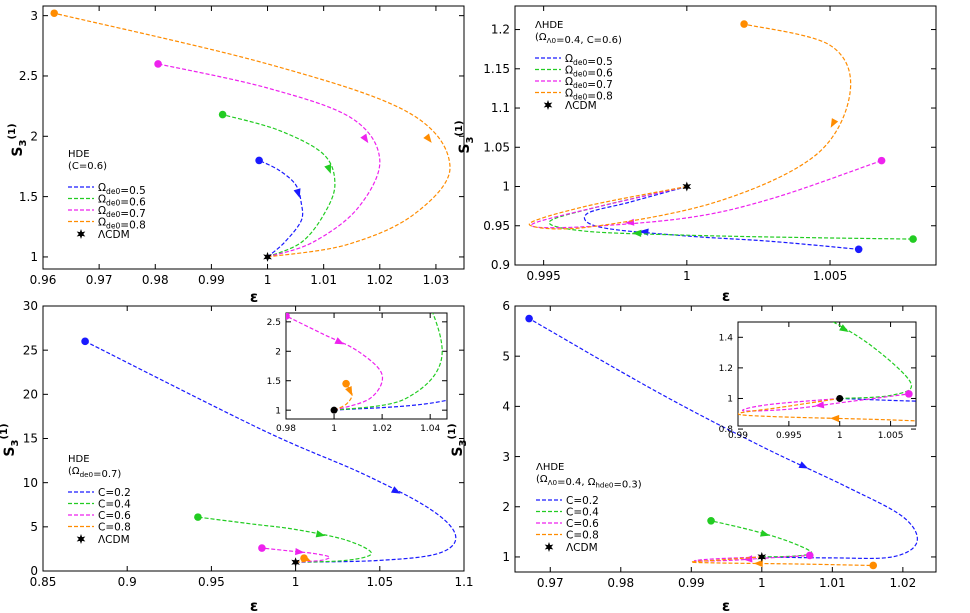 This screenshot has height=613, width=970. What do you see at coordinates (285, 539) in the screenshot?
I see `panel-3-series-line` at bounding box center [285, 539].